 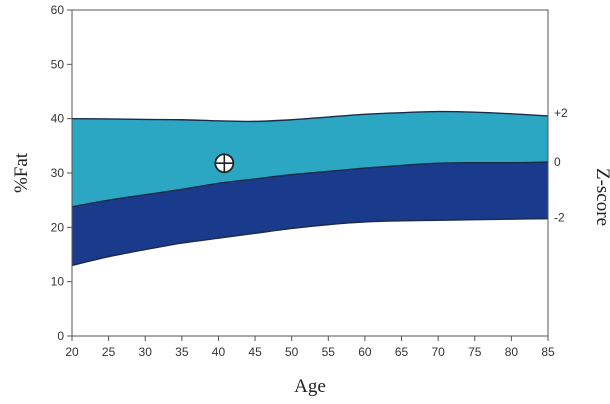 What do you see at coordinates (58, 227) in the screenshot?
I see `y-tick-label: 20` at bounding box center [58, 227].